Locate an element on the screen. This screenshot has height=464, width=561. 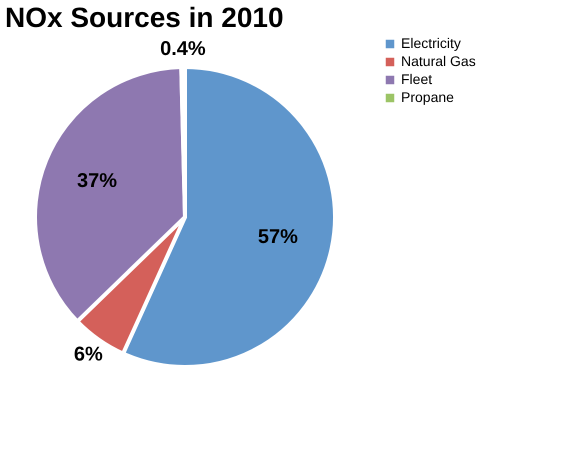
legend-label: Propane is located at coordinates (427, 97).